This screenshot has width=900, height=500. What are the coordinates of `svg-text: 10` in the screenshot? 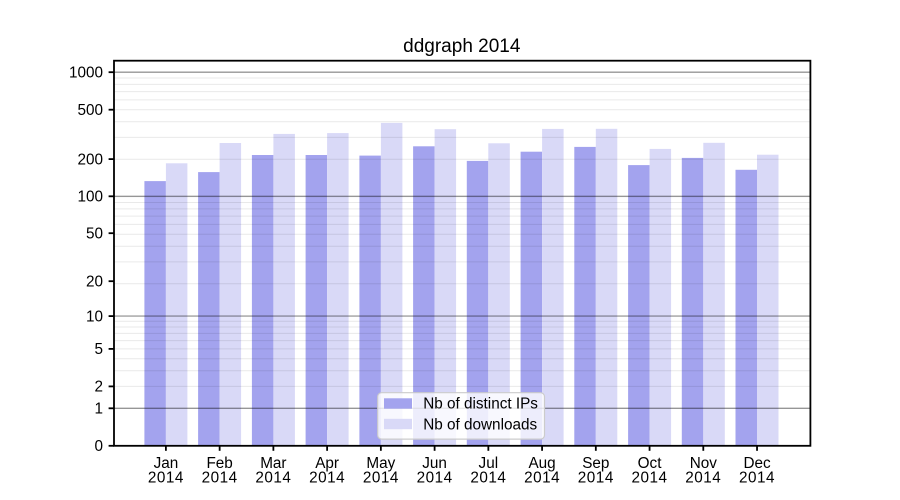 It's located at (94, 316).